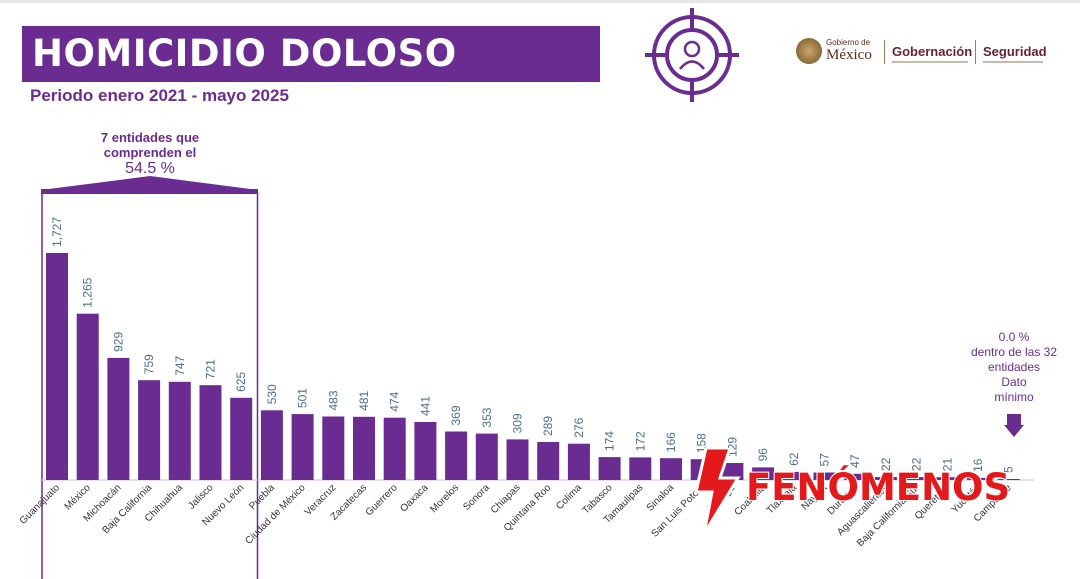 Image resolution: width=1080 pixels, height=579 pixels. What do you see at coordinates (88, 292) in the screenshot?
I see `value-label: 1,265` at bounding box center [88, 292].